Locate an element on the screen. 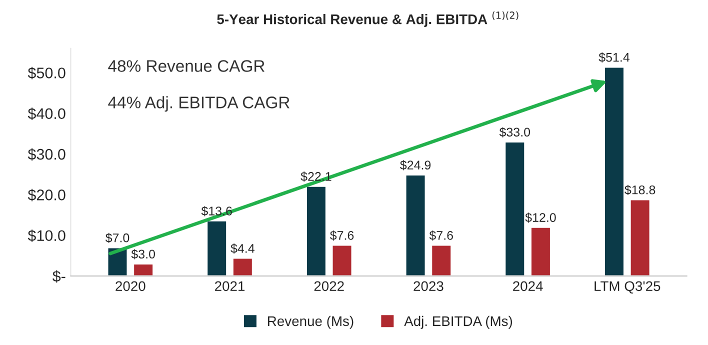 This screenshot has height=345, width=708. y-tick-label: $10.0 is located at coordinates (47, 236).